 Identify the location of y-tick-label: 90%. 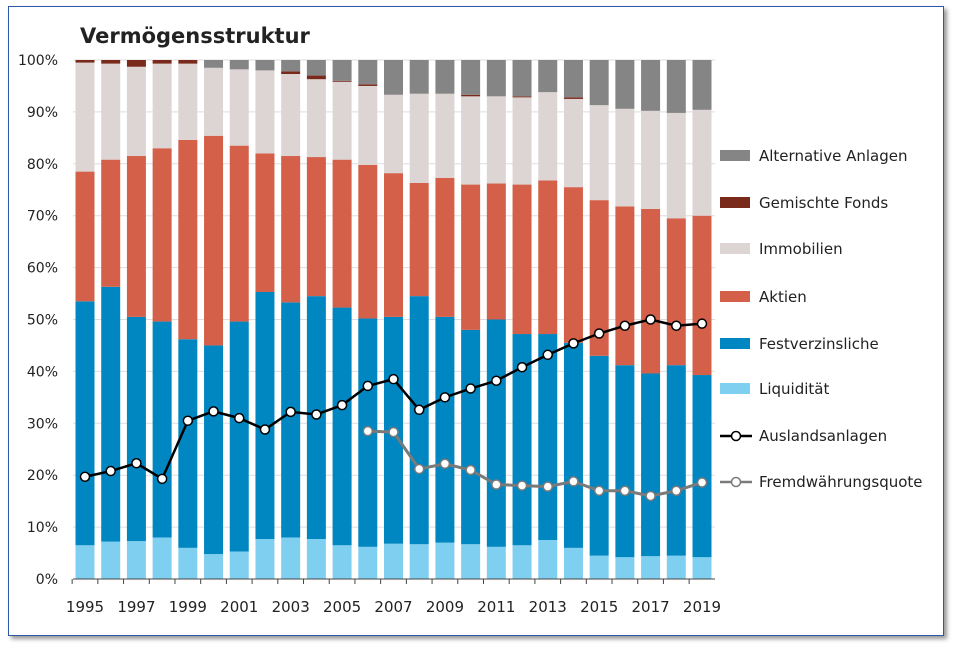
(42, 113).